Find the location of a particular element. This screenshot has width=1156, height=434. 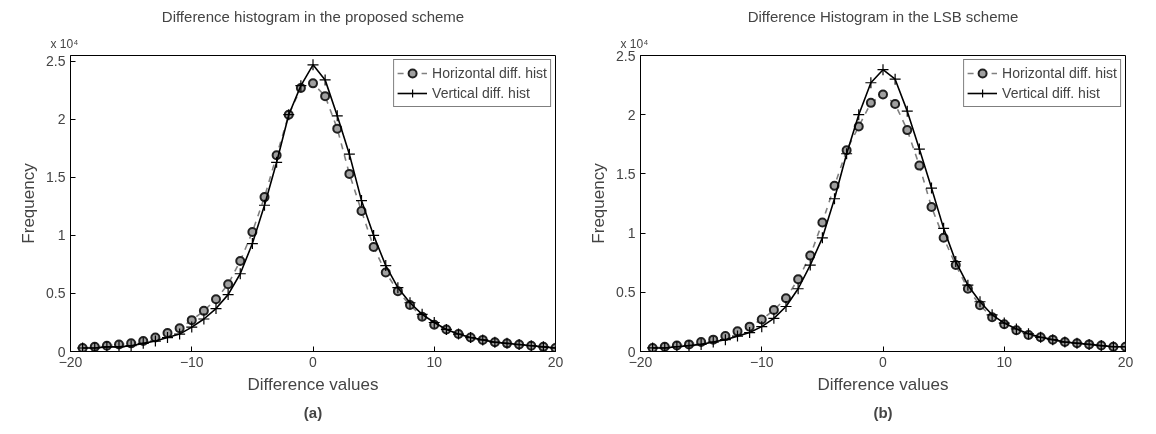

text: (b) is located at coordinates (883, 412).